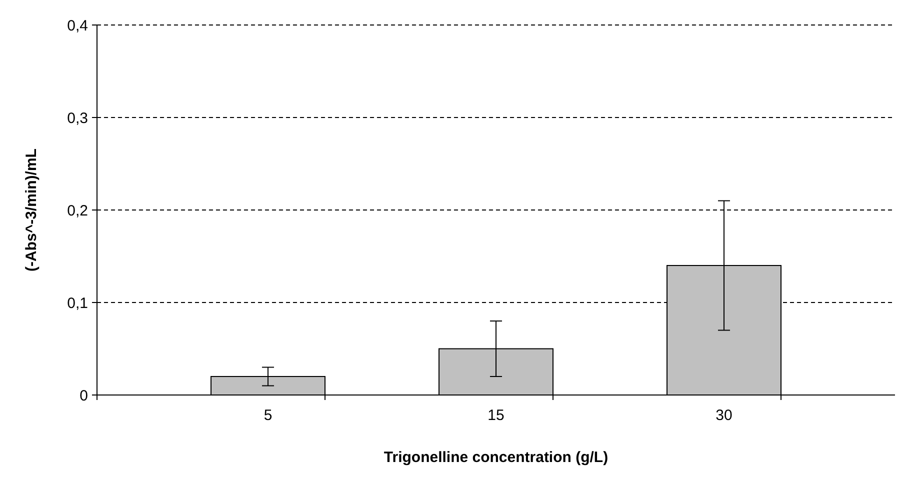  What do you see at coordinates (496, 457) in the screenshot?
I see `x-axis-title: Trigonelline concentration (g/L)` at bounding box center [496, 457].